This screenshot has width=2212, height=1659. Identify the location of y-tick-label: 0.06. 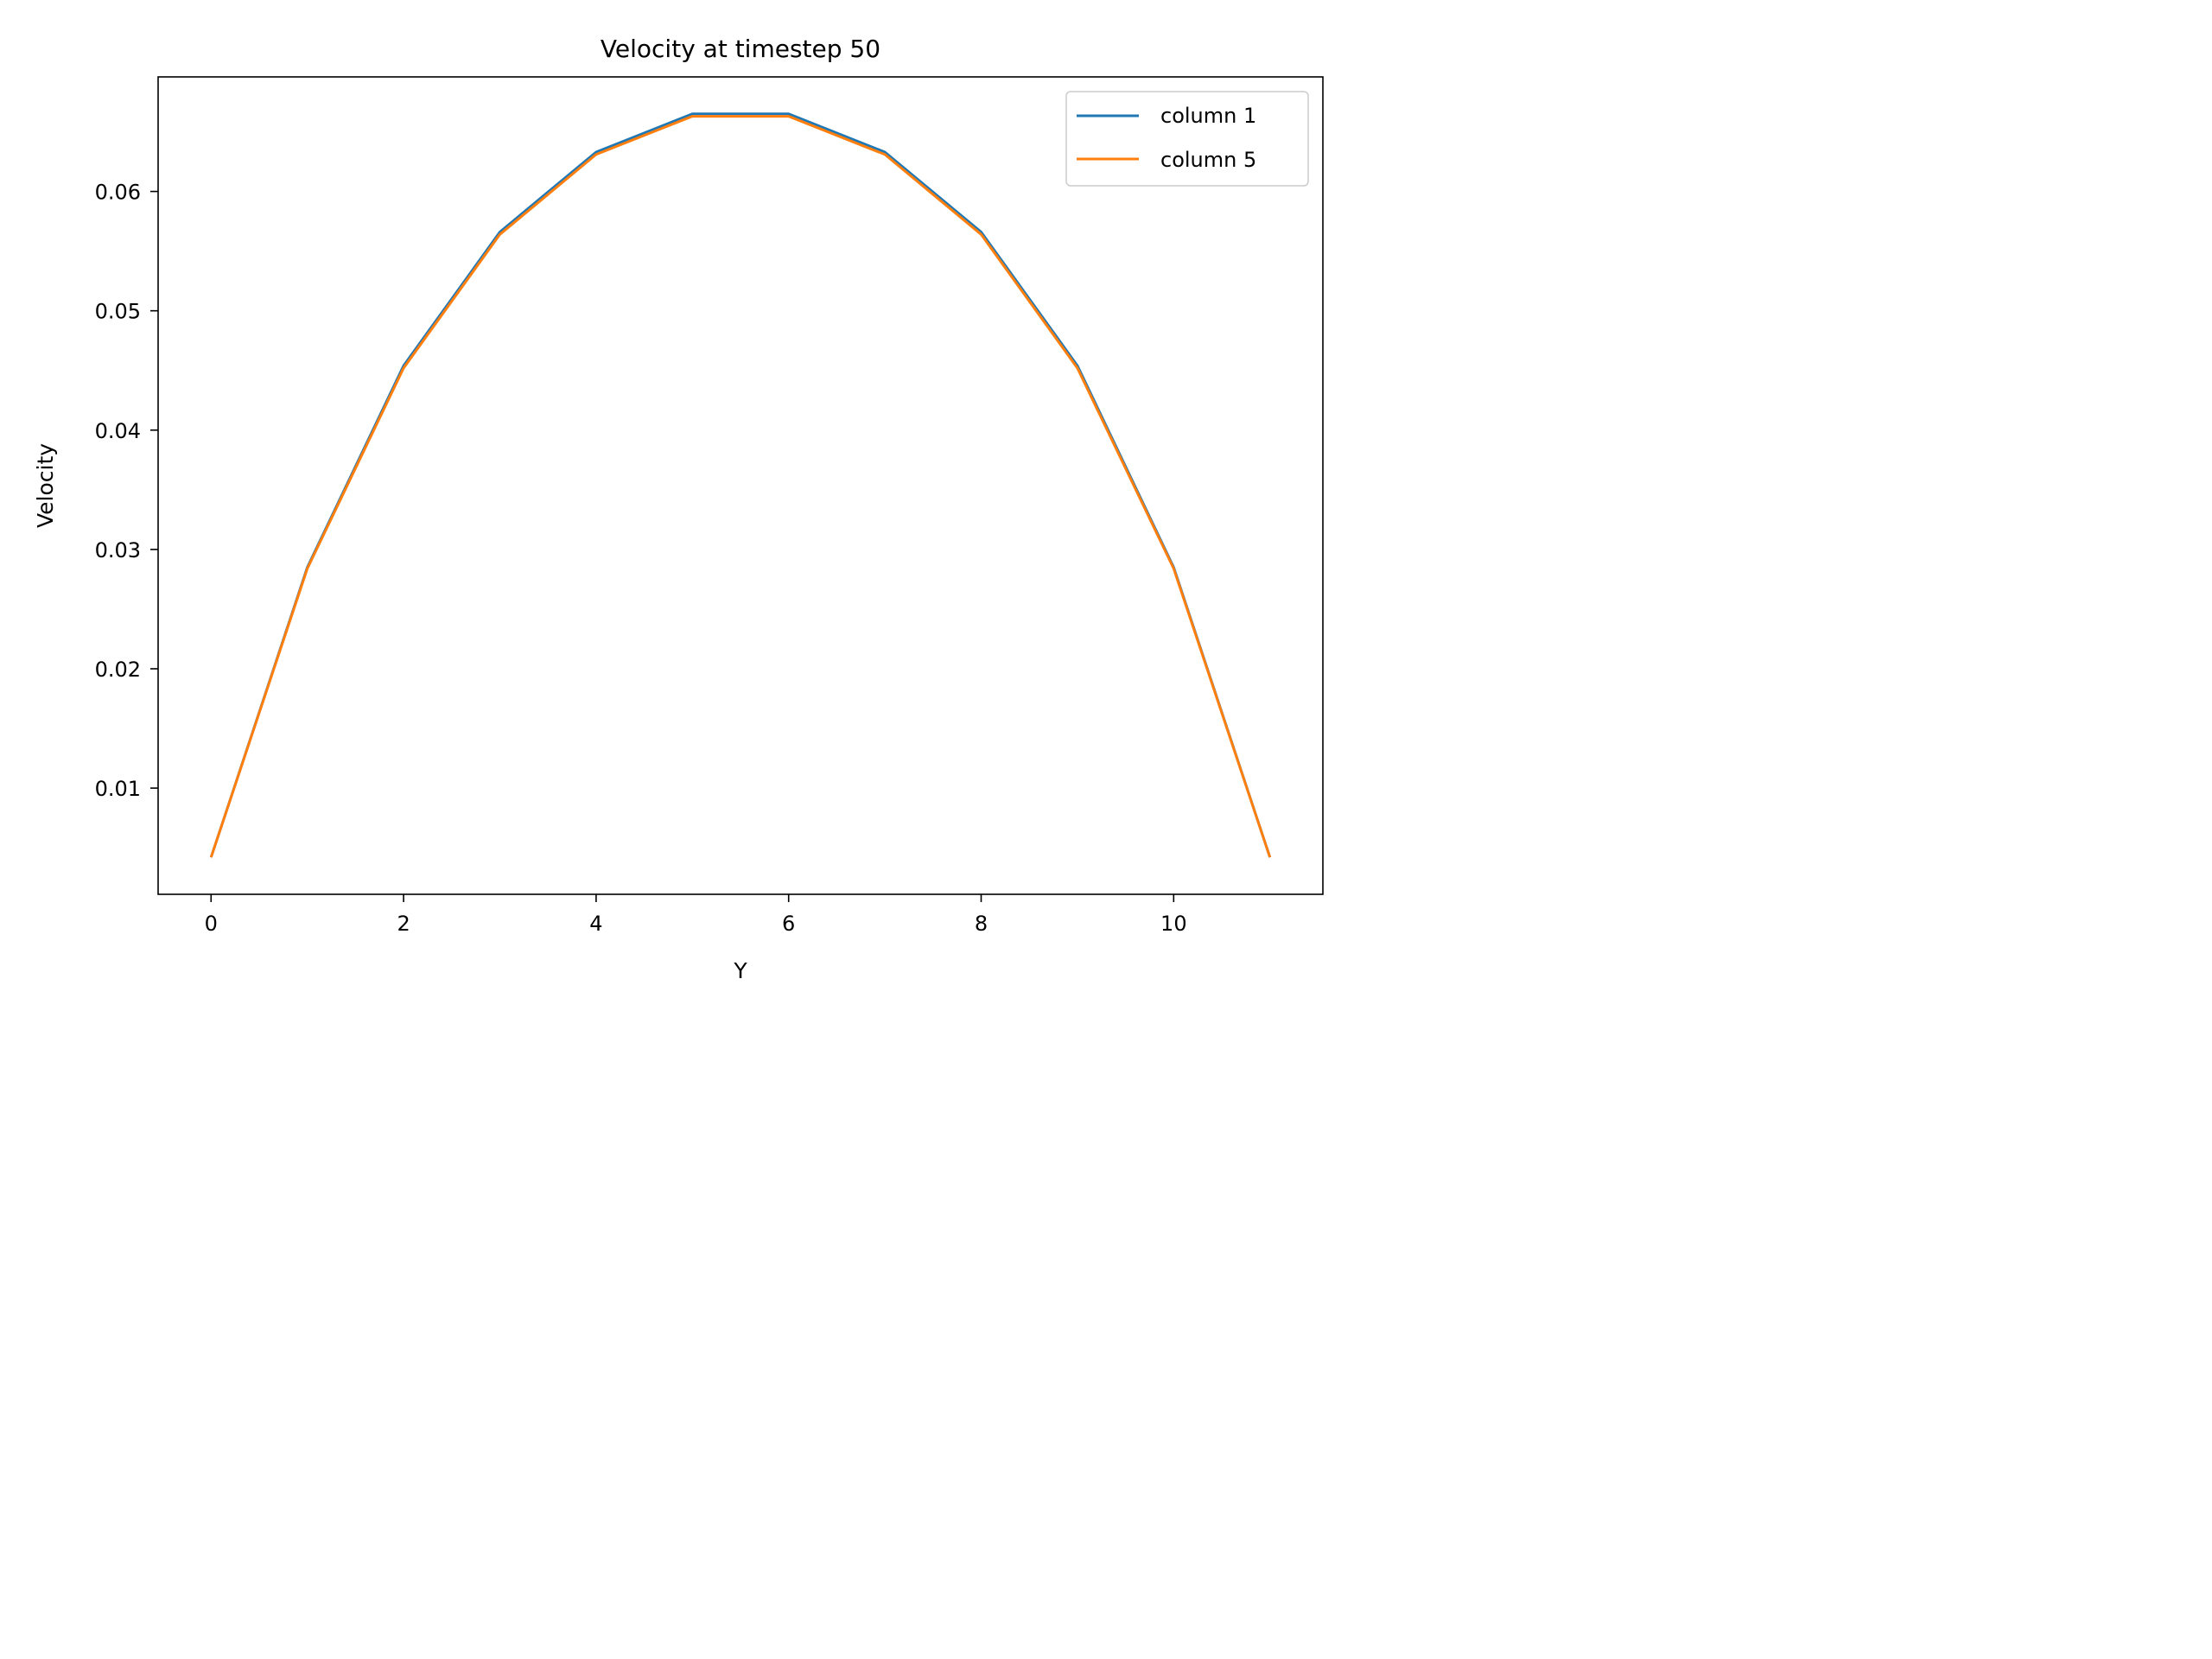
(118, 193).